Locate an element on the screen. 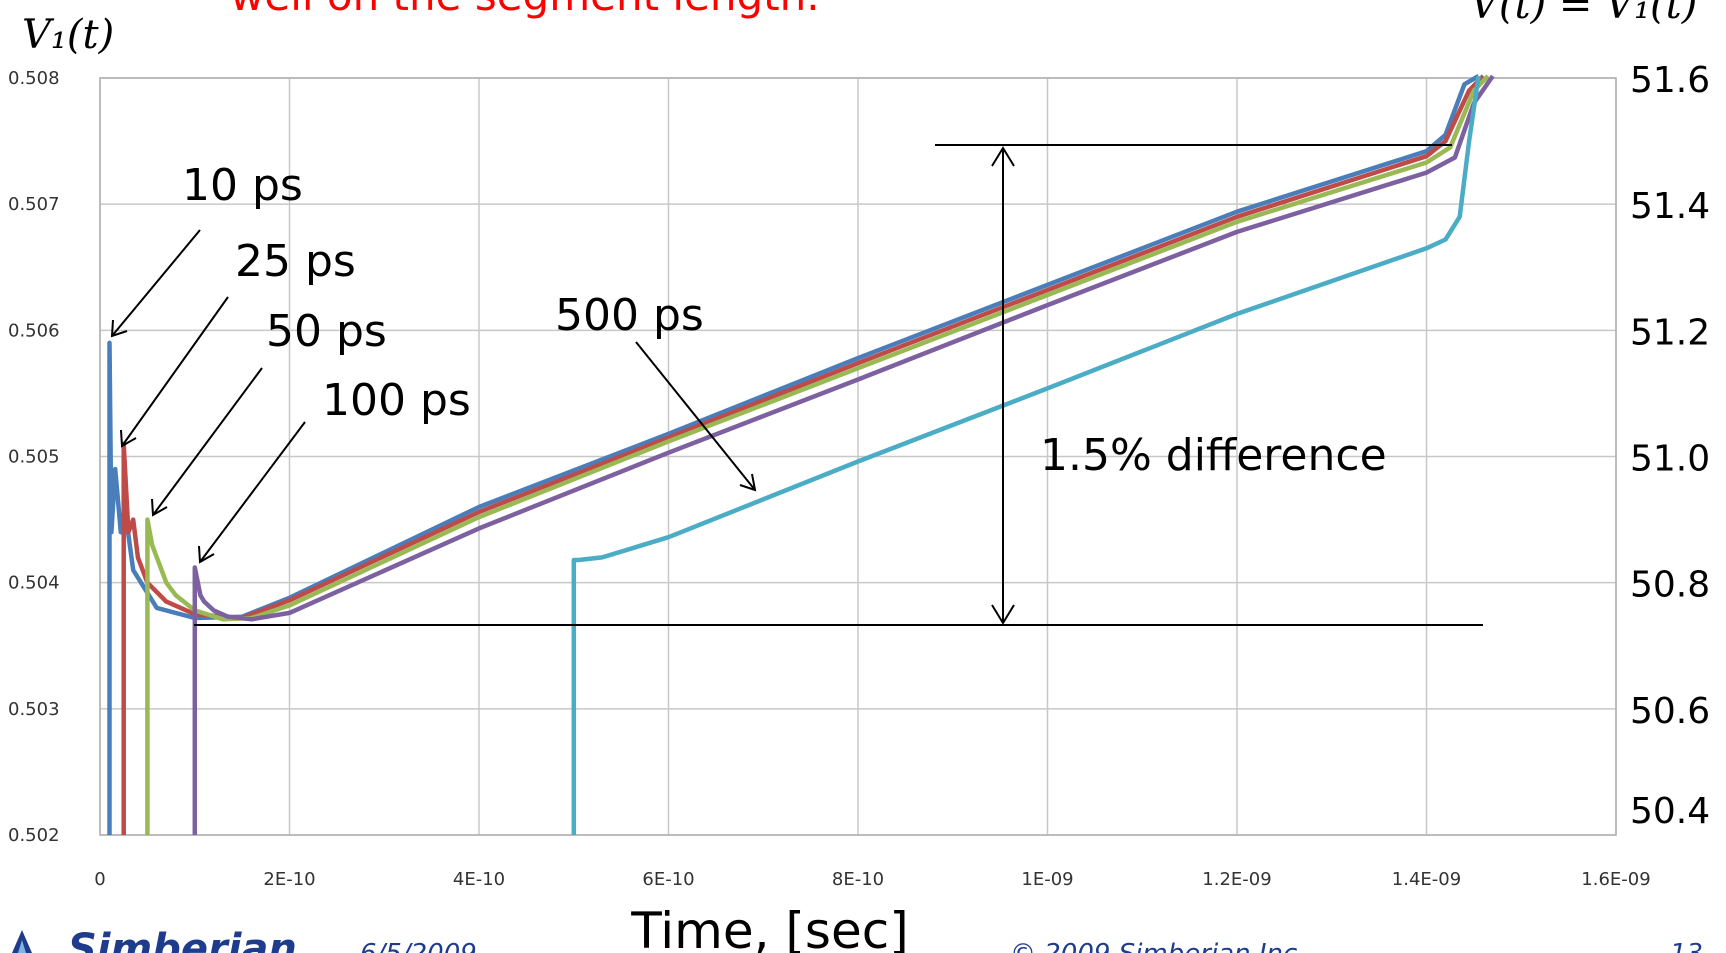  x-tick-label: 2E-10 is located at coordinates (289, 879).